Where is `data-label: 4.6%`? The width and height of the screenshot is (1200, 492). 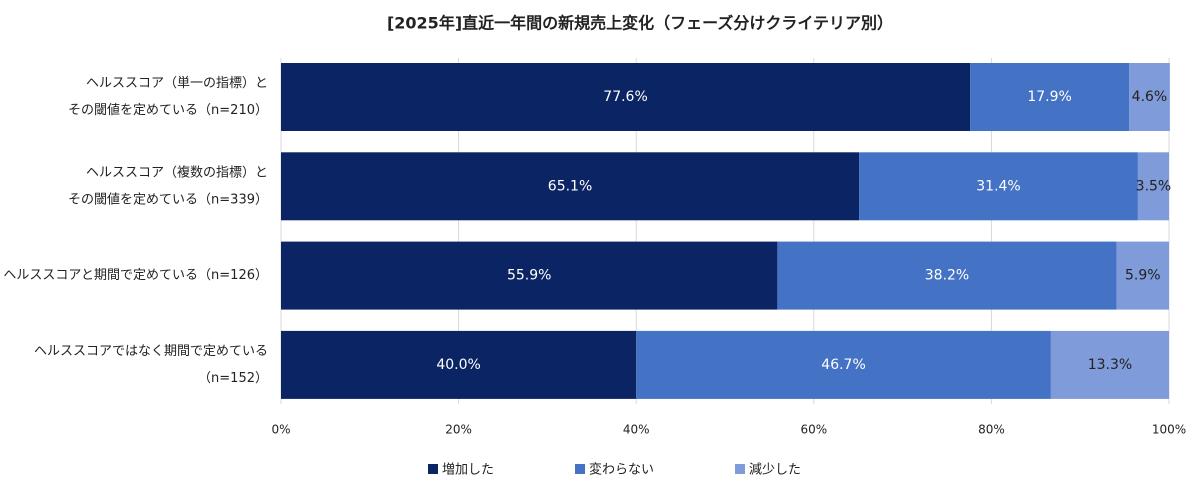 data-label: 4.6% is located at coordinates (1150, 97).